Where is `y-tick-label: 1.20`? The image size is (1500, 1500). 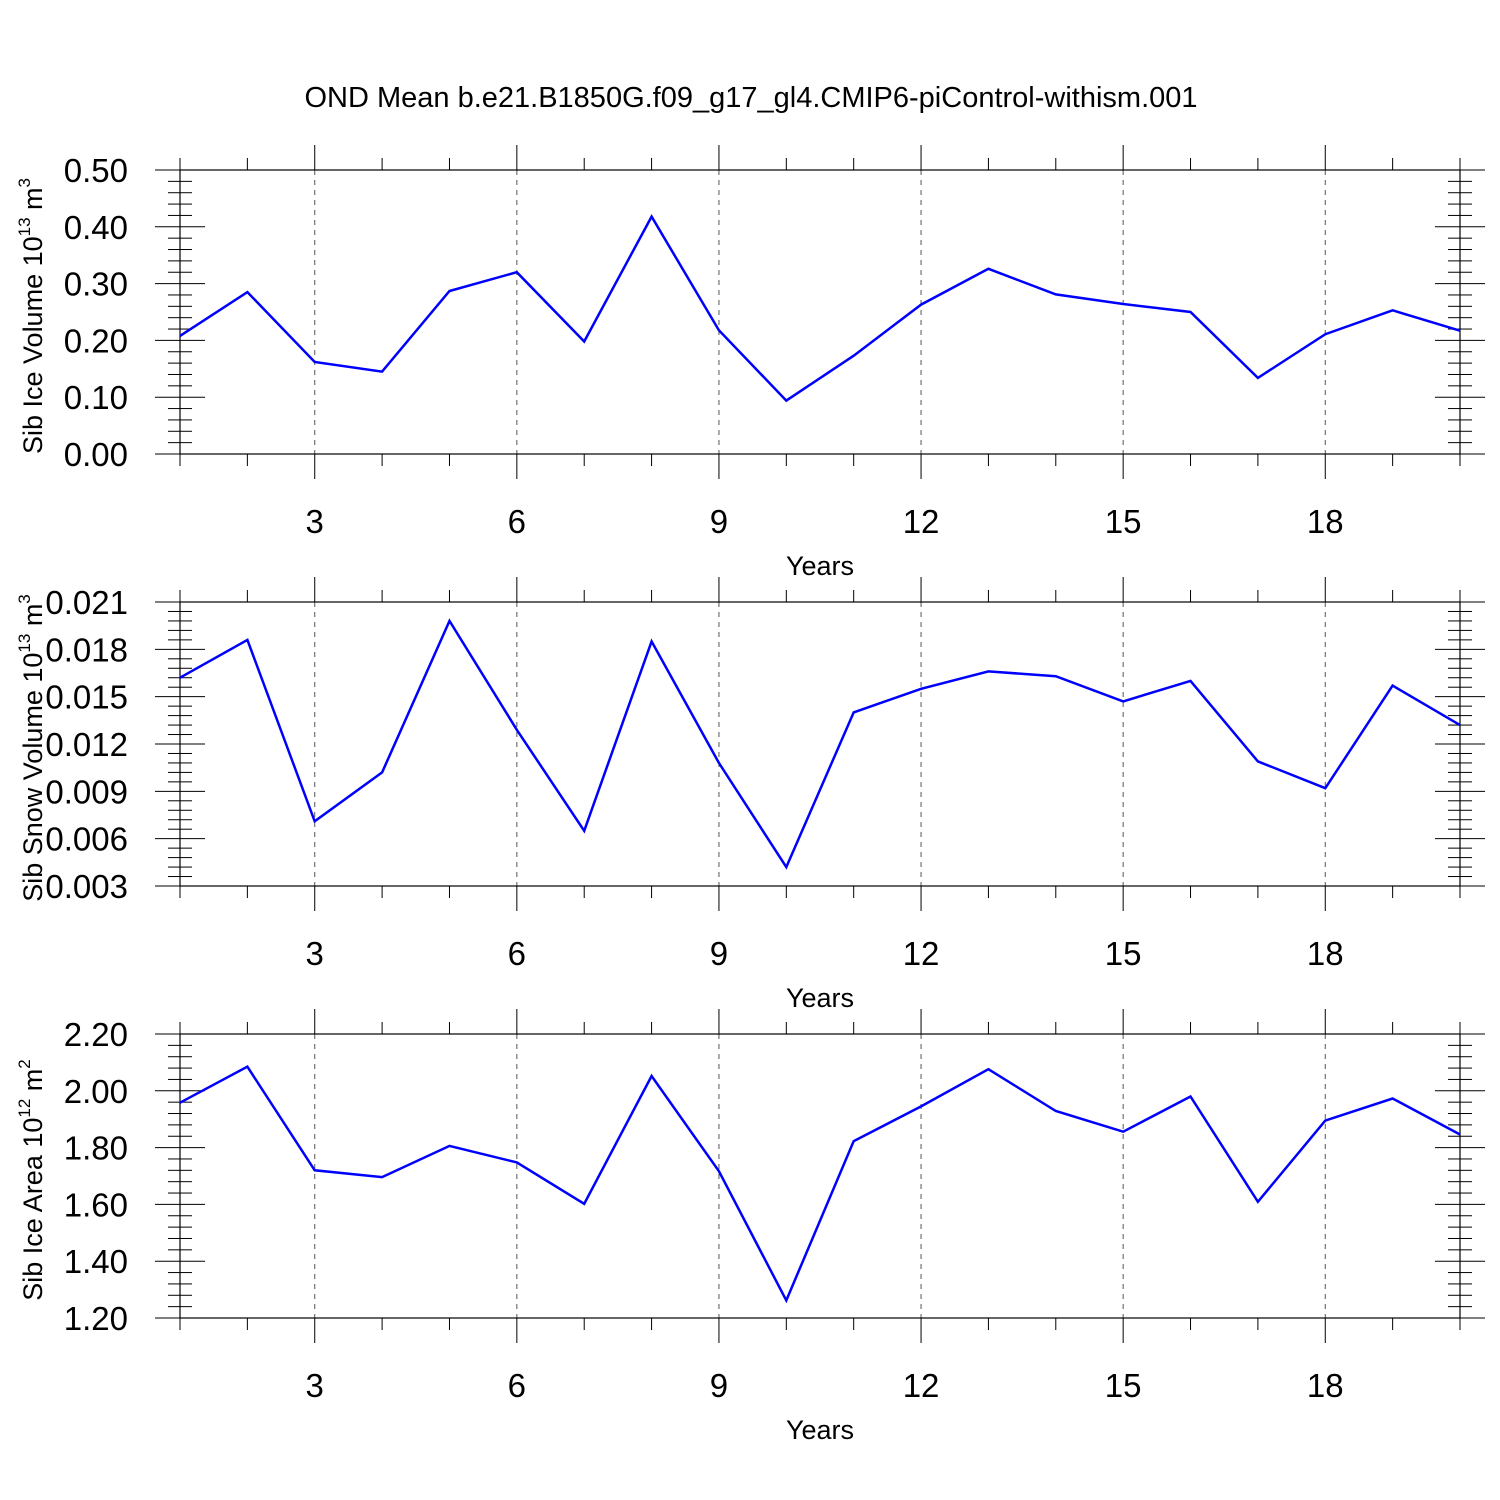 y-tick-label: 1.20 is located at coordinates (96, 1318).